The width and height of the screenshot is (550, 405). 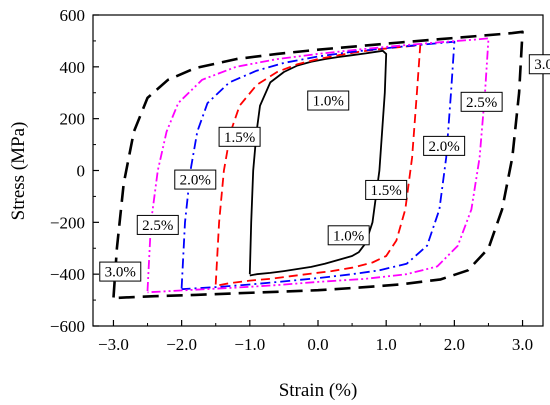 What do you see at coordinates (317, 344) in the screenshot?
I see `x-tick-label: 0.0` at bounding box center [317, 344].